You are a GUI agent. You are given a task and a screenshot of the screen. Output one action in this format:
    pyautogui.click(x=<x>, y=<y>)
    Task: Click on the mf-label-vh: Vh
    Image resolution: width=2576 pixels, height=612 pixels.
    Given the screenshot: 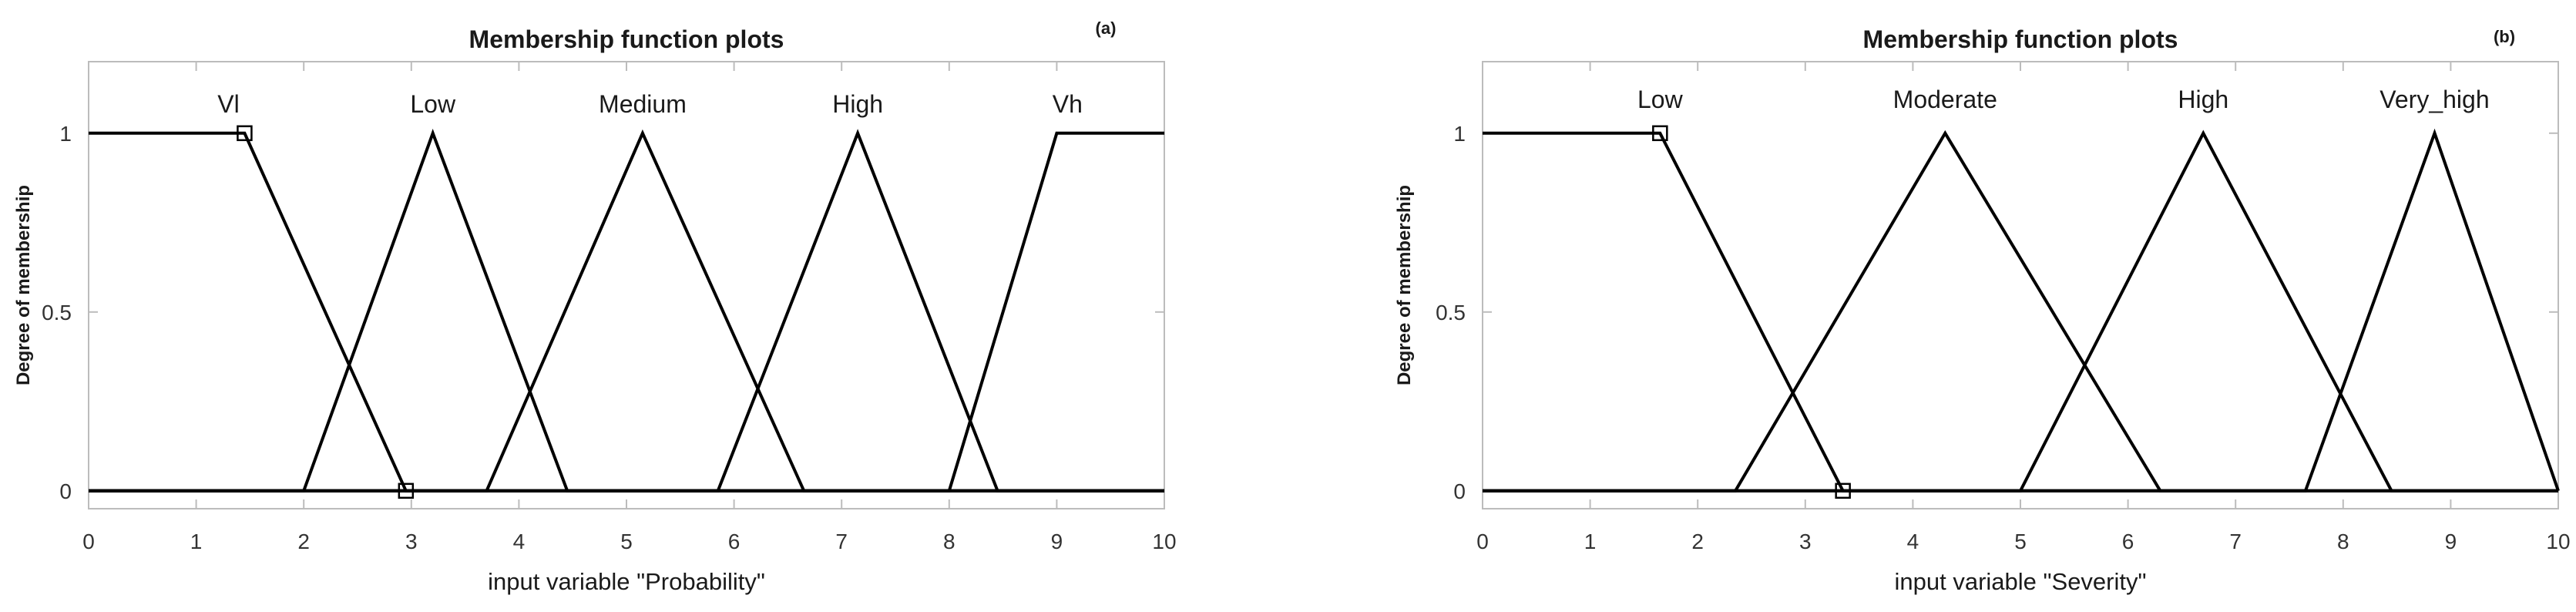 What is the action you would take?
    pyautogui.click(x=1068, y=104)
    